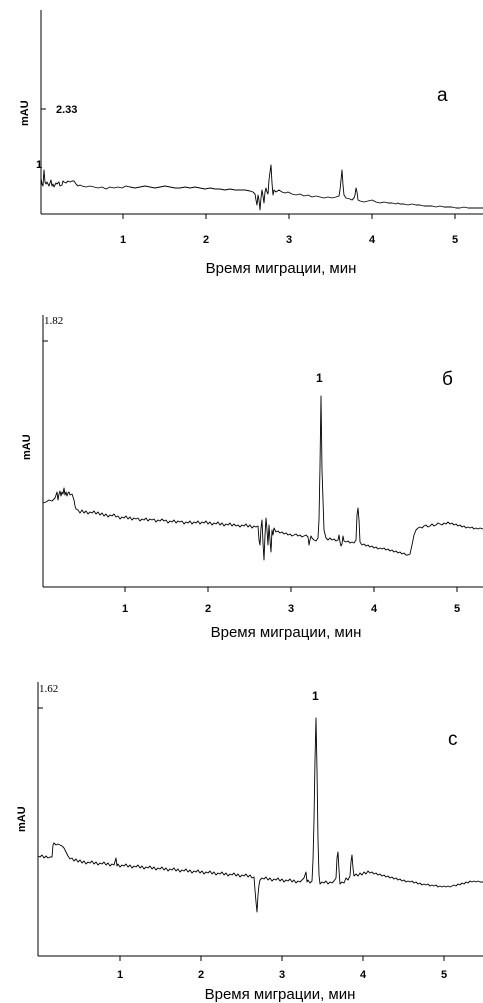 The height and width of the screenshot is (1003, 483). What do you see at coordinates (286, 632) in the screenshot?
I see `panel-b-x-label: Время миграции, мин` at bounding box center [286, 632].